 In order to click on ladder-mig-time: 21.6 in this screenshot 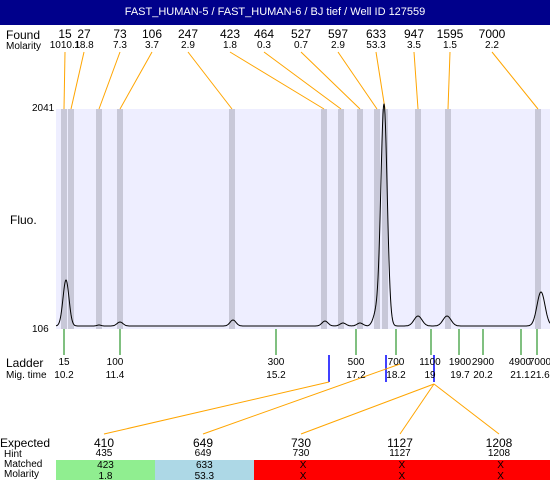, I will do `click(540, 375)`.